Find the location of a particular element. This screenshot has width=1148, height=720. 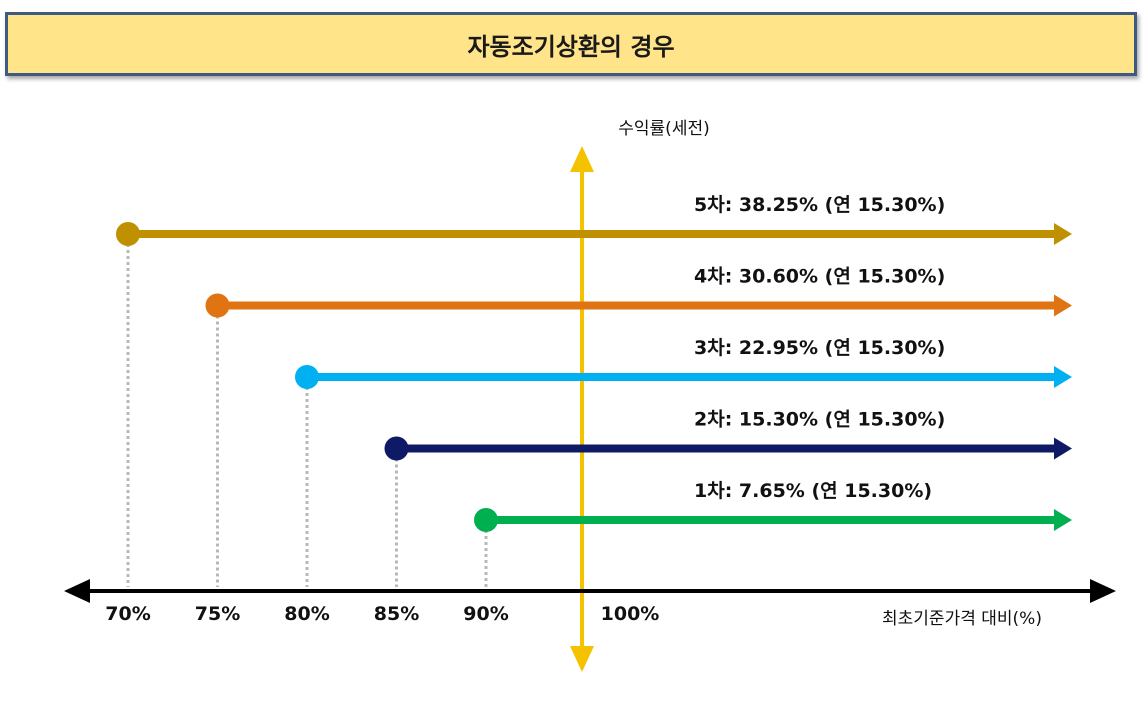

tier-label-5: 5차: 38.25% (연 15.30%) is located at coordinates (819, 205).